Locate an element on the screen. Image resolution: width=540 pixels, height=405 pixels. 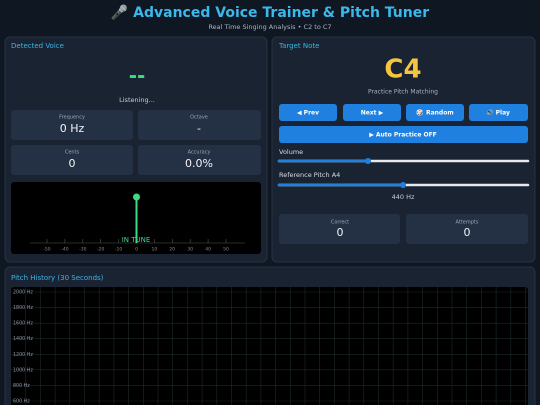
needle-head is located at coordinates (136, 197).